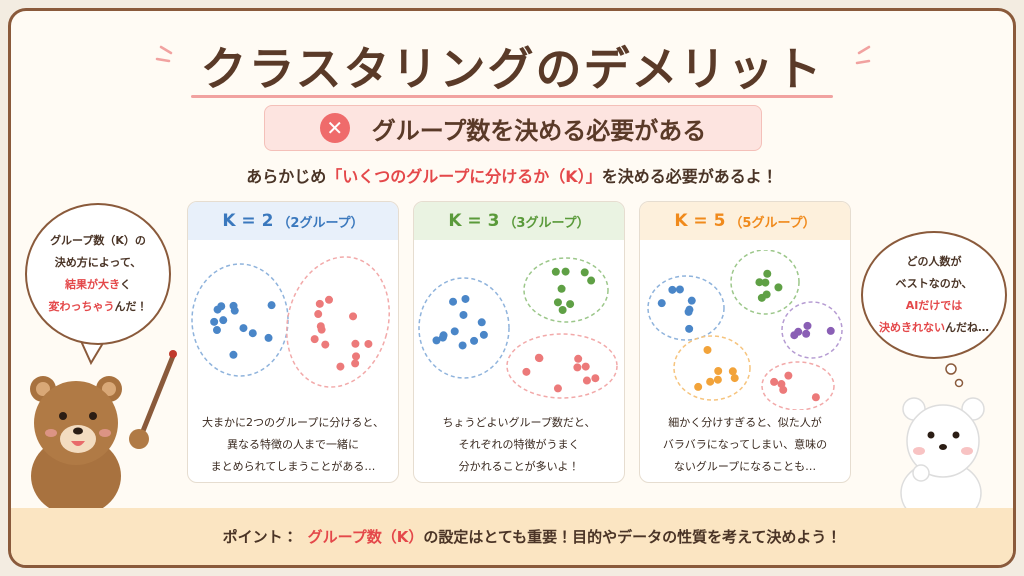 The image size is (1024, 576). Describe the element at coordinates (519, 466) in the screenshot. I see `description-line: 分かれることが多いよ！` at that location.